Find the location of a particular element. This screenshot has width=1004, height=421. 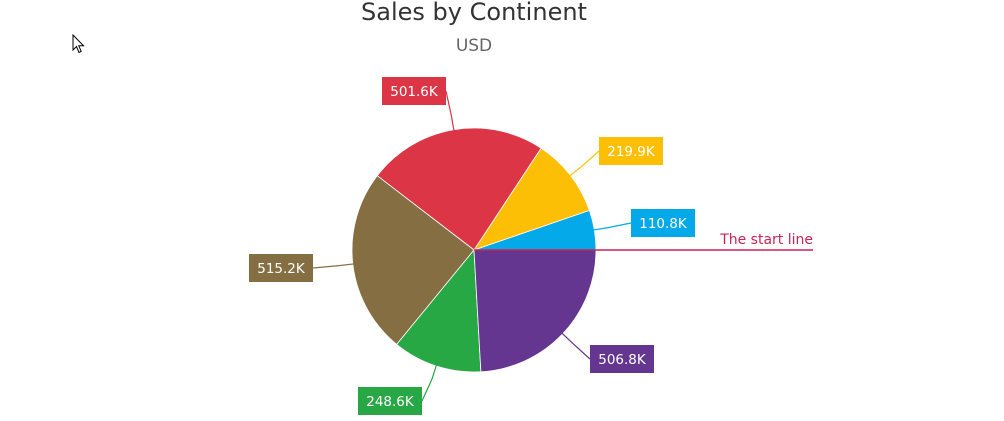

data-label: 501.6K is located at coordinates (414, 92).